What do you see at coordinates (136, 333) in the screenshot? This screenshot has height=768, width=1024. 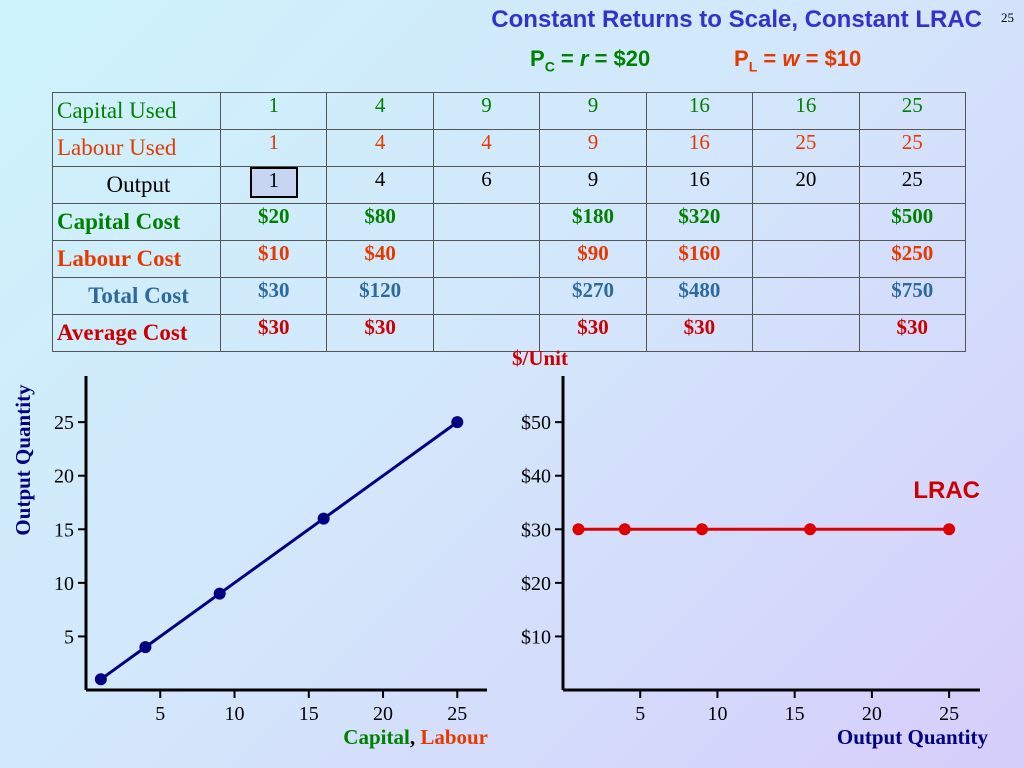 I see `row-label: Average Cost` at bounding box center [136, 333].